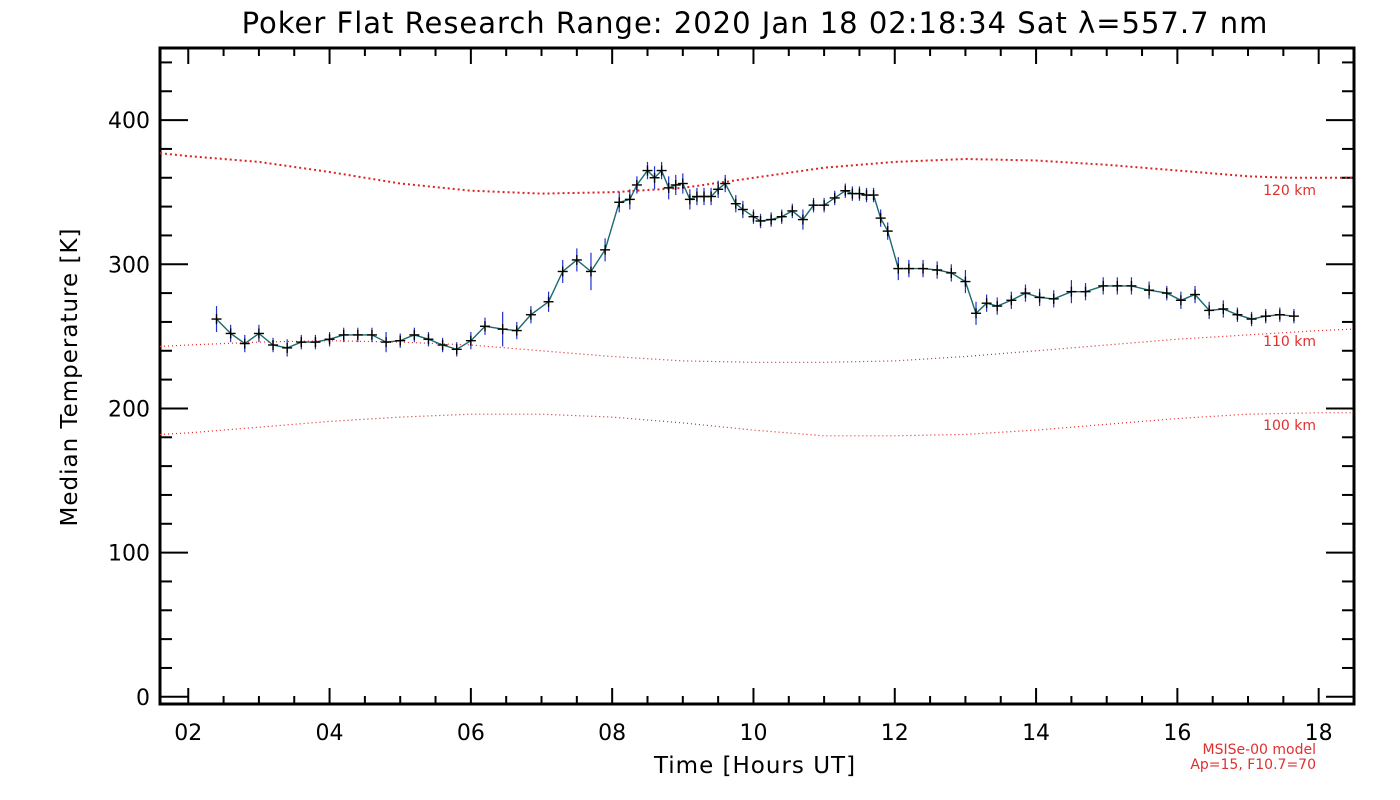 This screenshot has width=1400, height=800. What do you see at coordinates (129, 121) in the screenshot?
I see `y-tick-label: 400` at bounding box center [129, 121].